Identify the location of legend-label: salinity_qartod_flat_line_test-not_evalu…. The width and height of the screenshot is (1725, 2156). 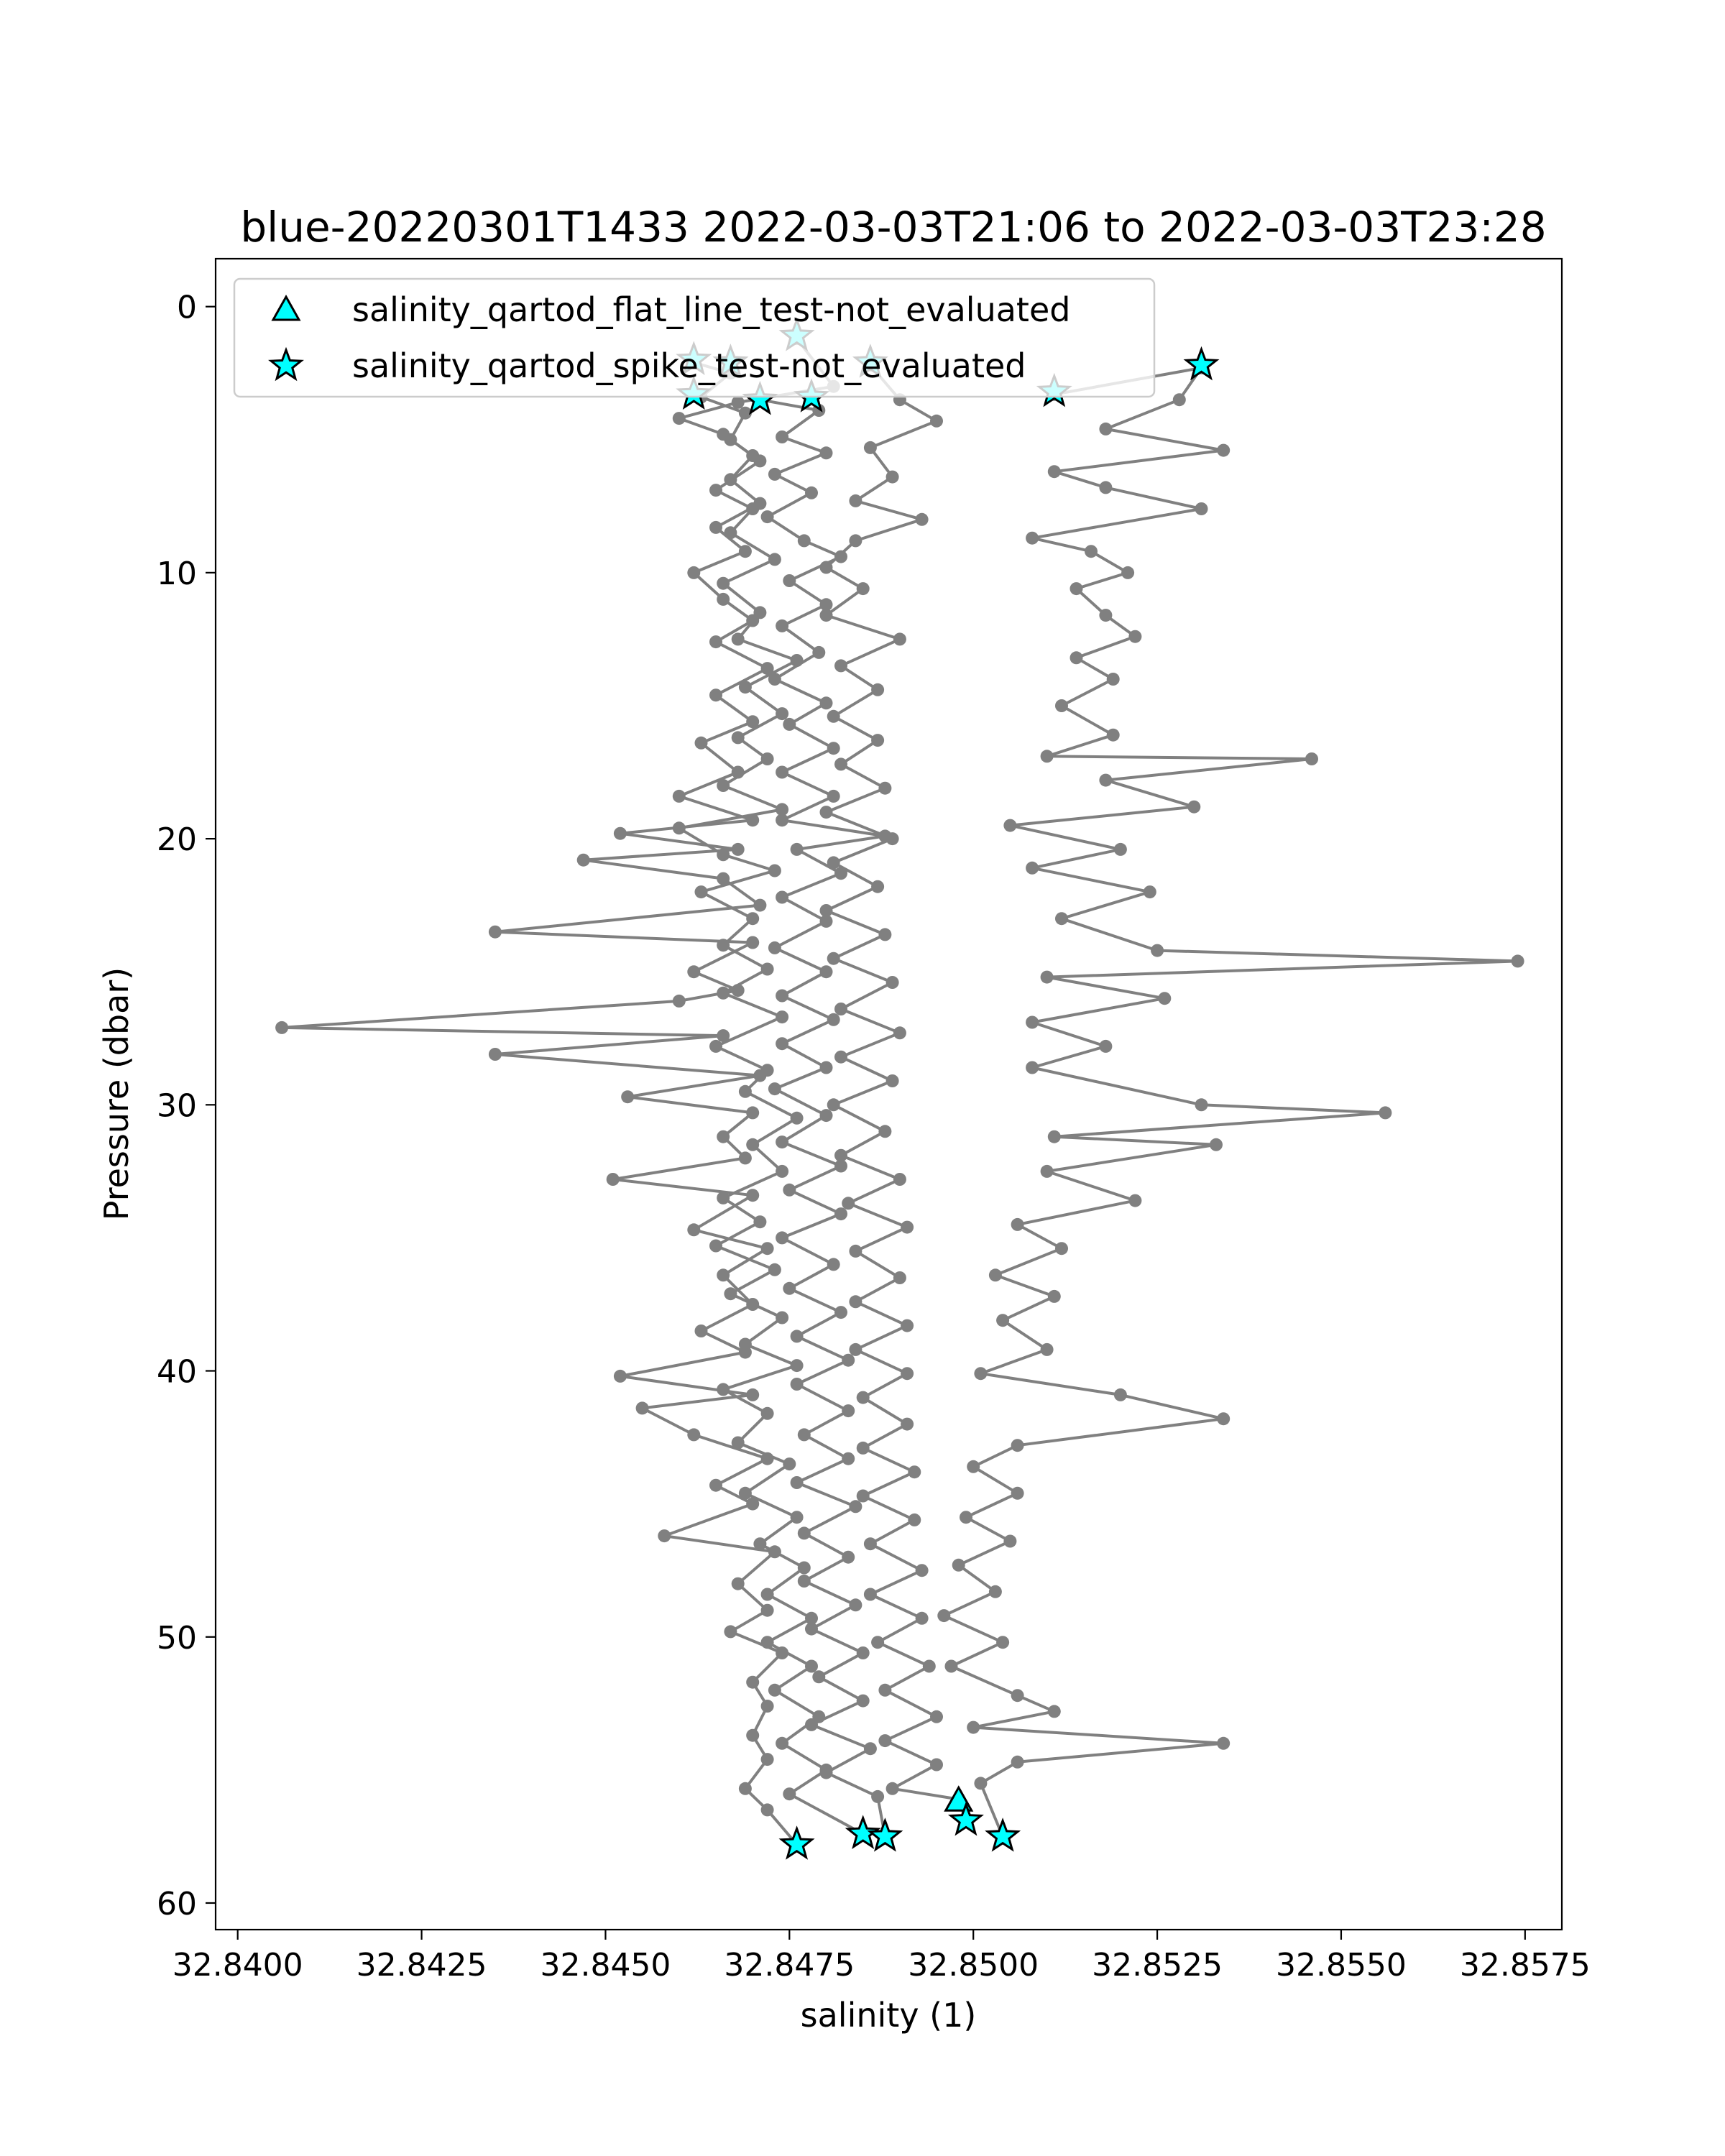
(711, 309).